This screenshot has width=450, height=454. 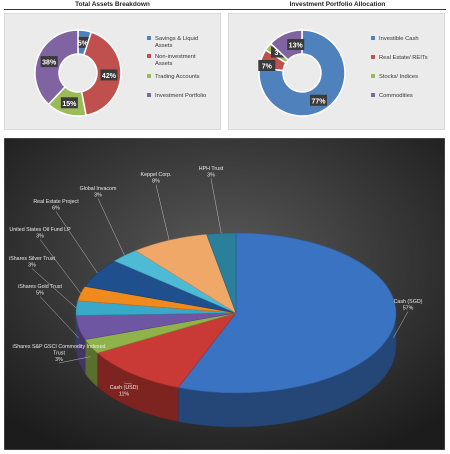 I want to click on svg-text: 13%, so click(x=296, y=46).